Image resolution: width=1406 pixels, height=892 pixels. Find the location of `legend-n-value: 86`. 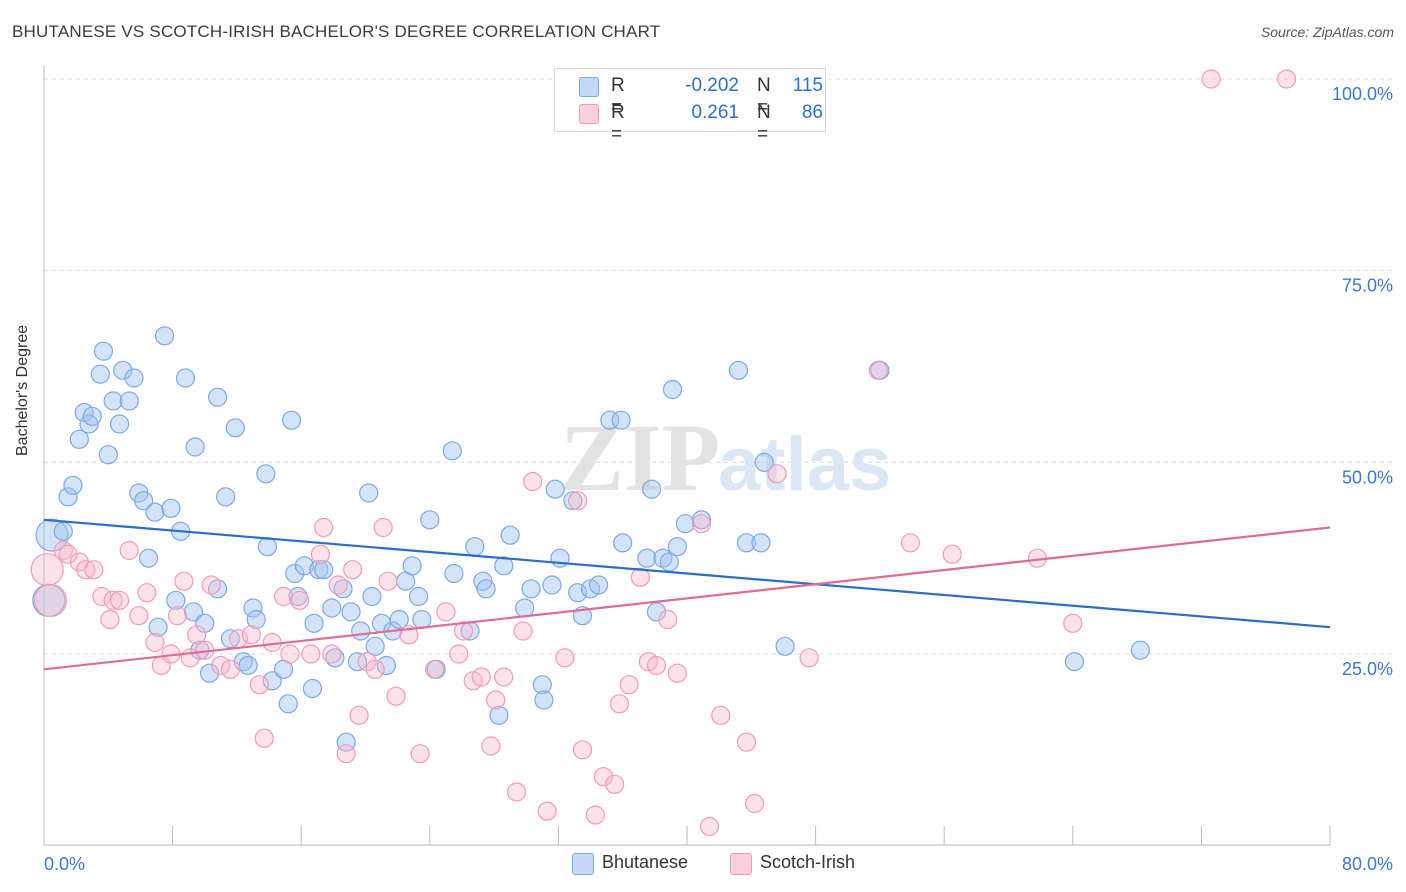

legend-n-value: 86 is located at coordinates (812, 112).